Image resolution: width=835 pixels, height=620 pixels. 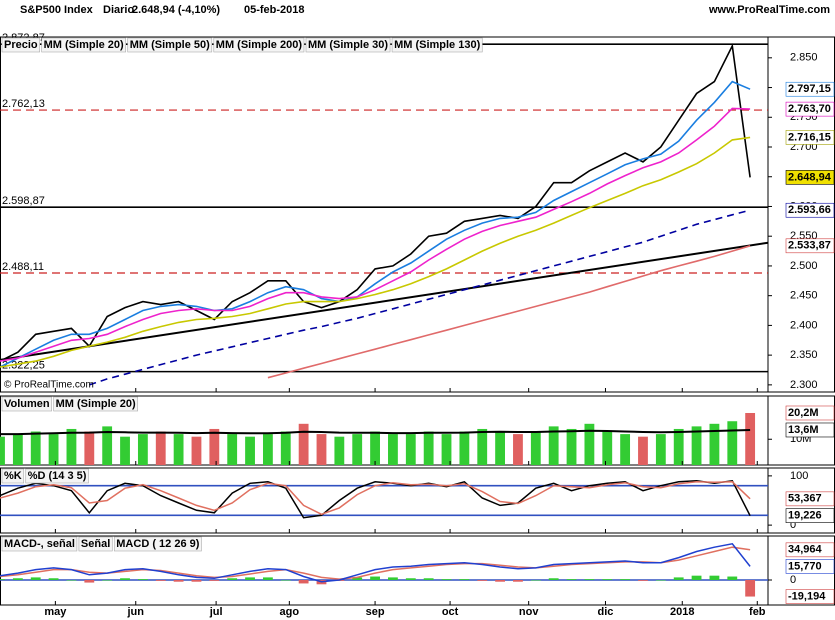 What do you see at coordinates (23, 104) in the screenshot?
I see `level-label: 2.762,13` at bounding box center [23, 104].